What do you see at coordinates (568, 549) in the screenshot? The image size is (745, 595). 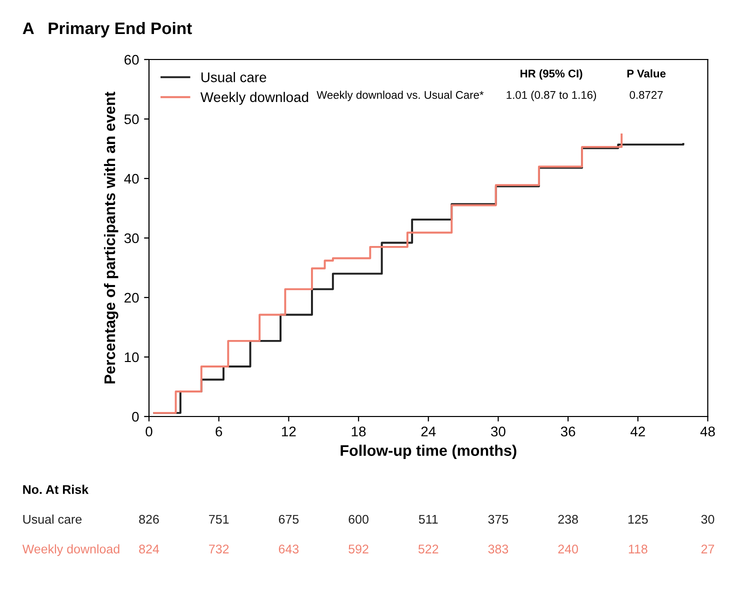 I see `text: 240` at bounding box center [568, 549].